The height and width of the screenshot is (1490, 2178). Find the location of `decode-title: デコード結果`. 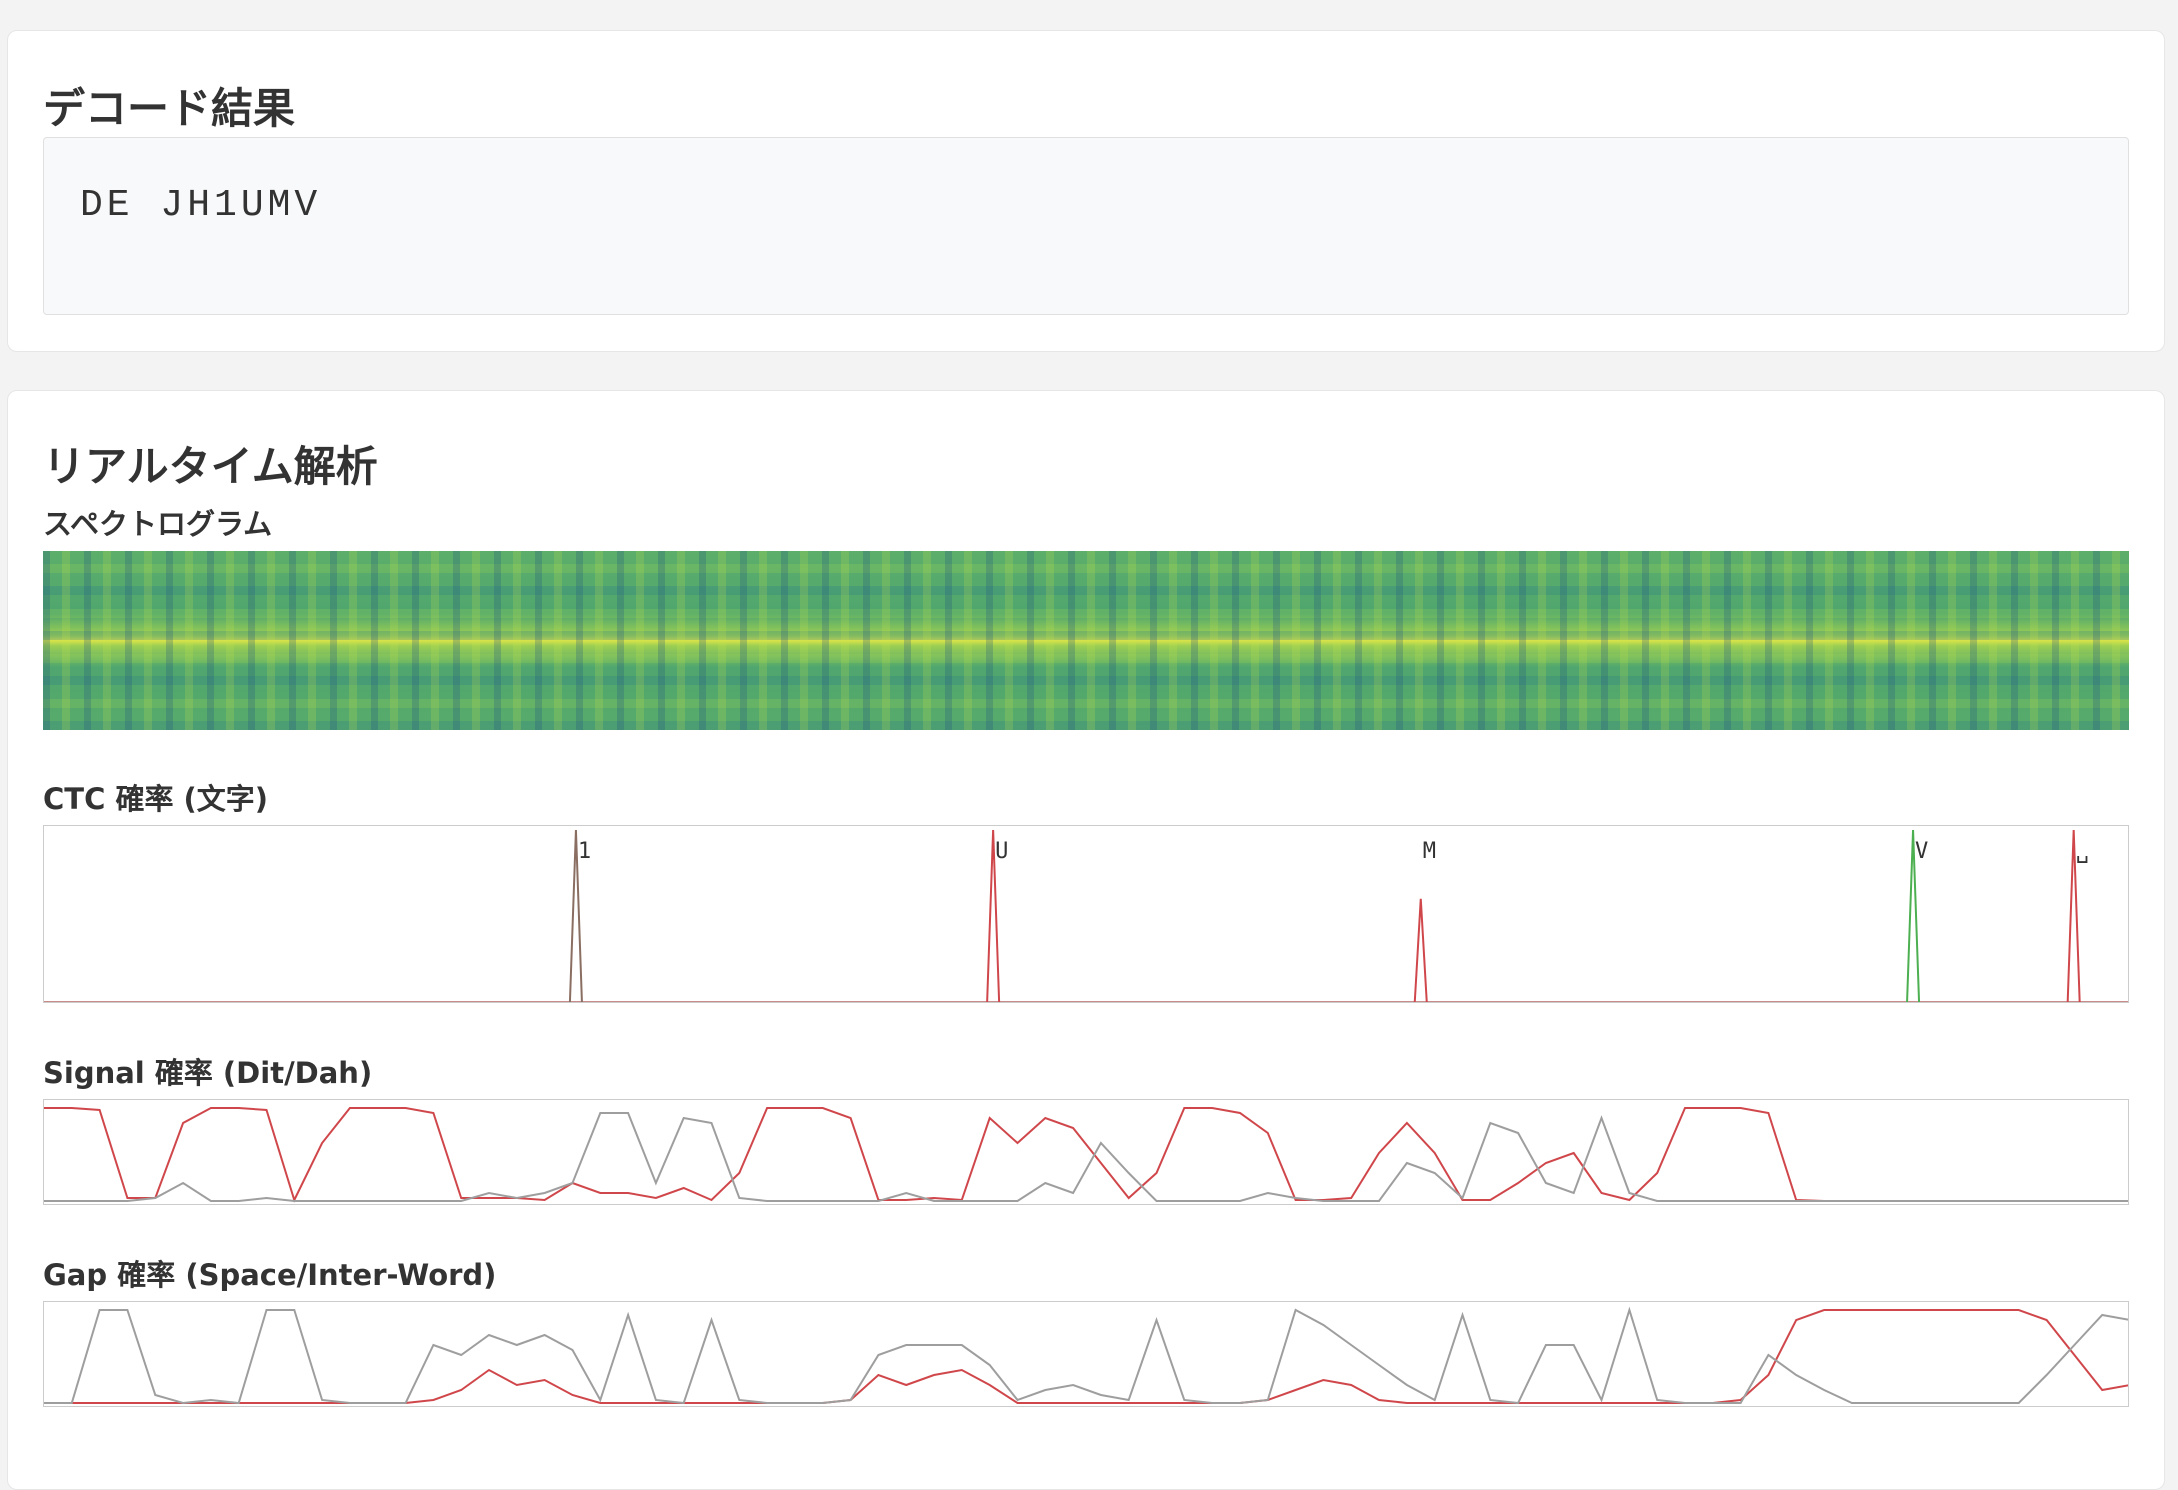

decode-title: デコード結果 is located at coordinates (169, 108).